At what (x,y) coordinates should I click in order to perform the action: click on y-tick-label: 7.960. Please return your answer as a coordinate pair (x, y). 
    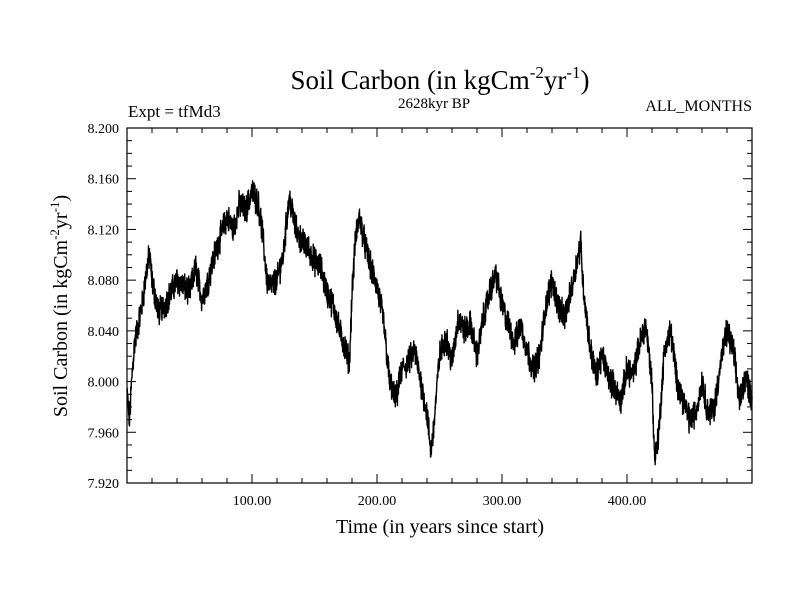
    Looking at the image, I should click on (104, 433).